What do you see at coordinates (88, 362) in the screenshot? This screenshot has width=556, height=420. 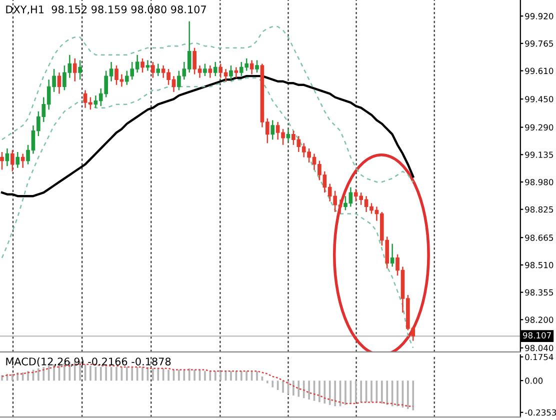 I see `chart-title: MACD(12,26,9) -0.2166 -0.1878` at bounding box center [88, 362].